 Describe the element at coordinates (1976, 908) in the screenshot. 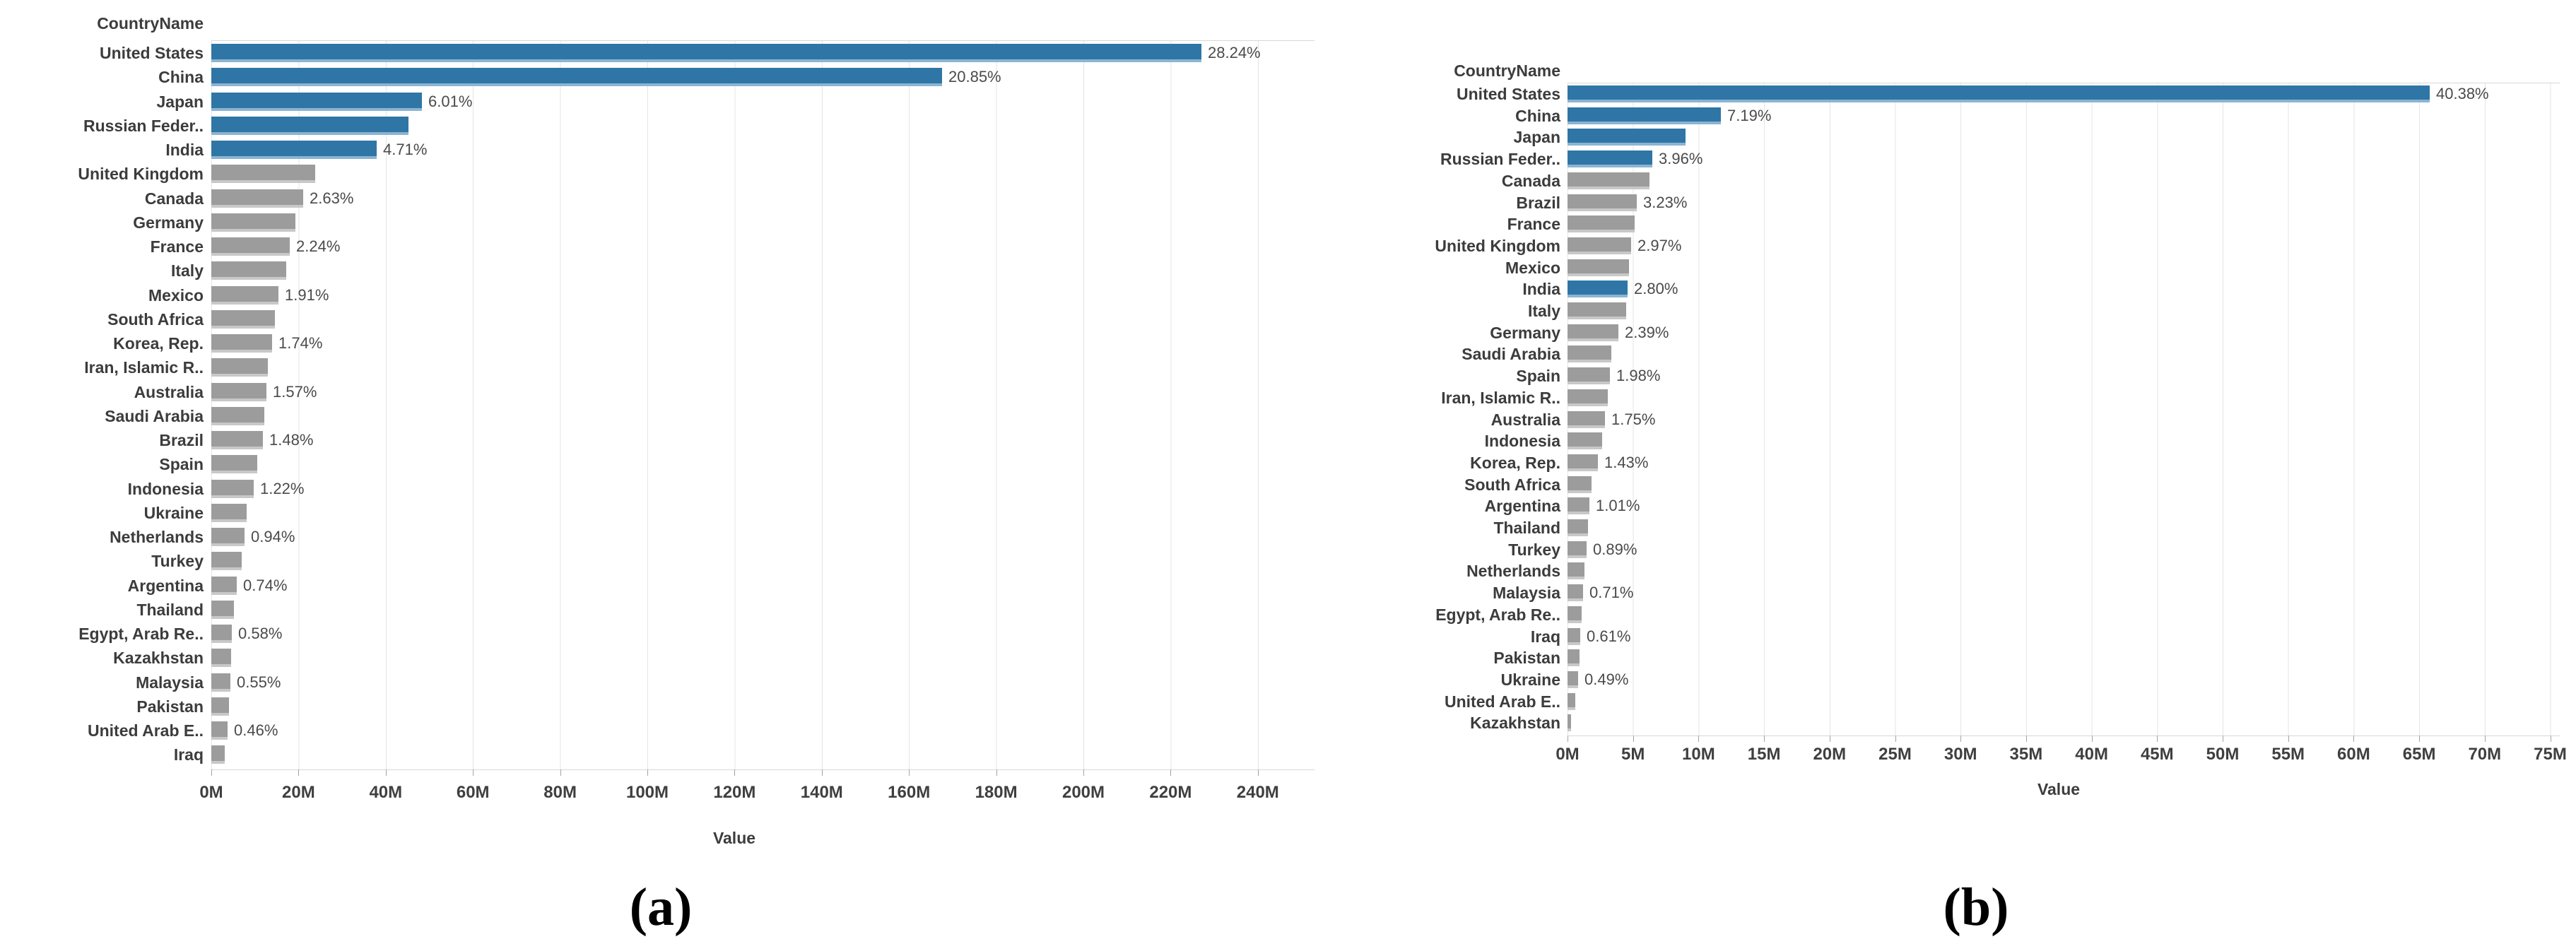

I see `panel-caption: (b)` at that location.